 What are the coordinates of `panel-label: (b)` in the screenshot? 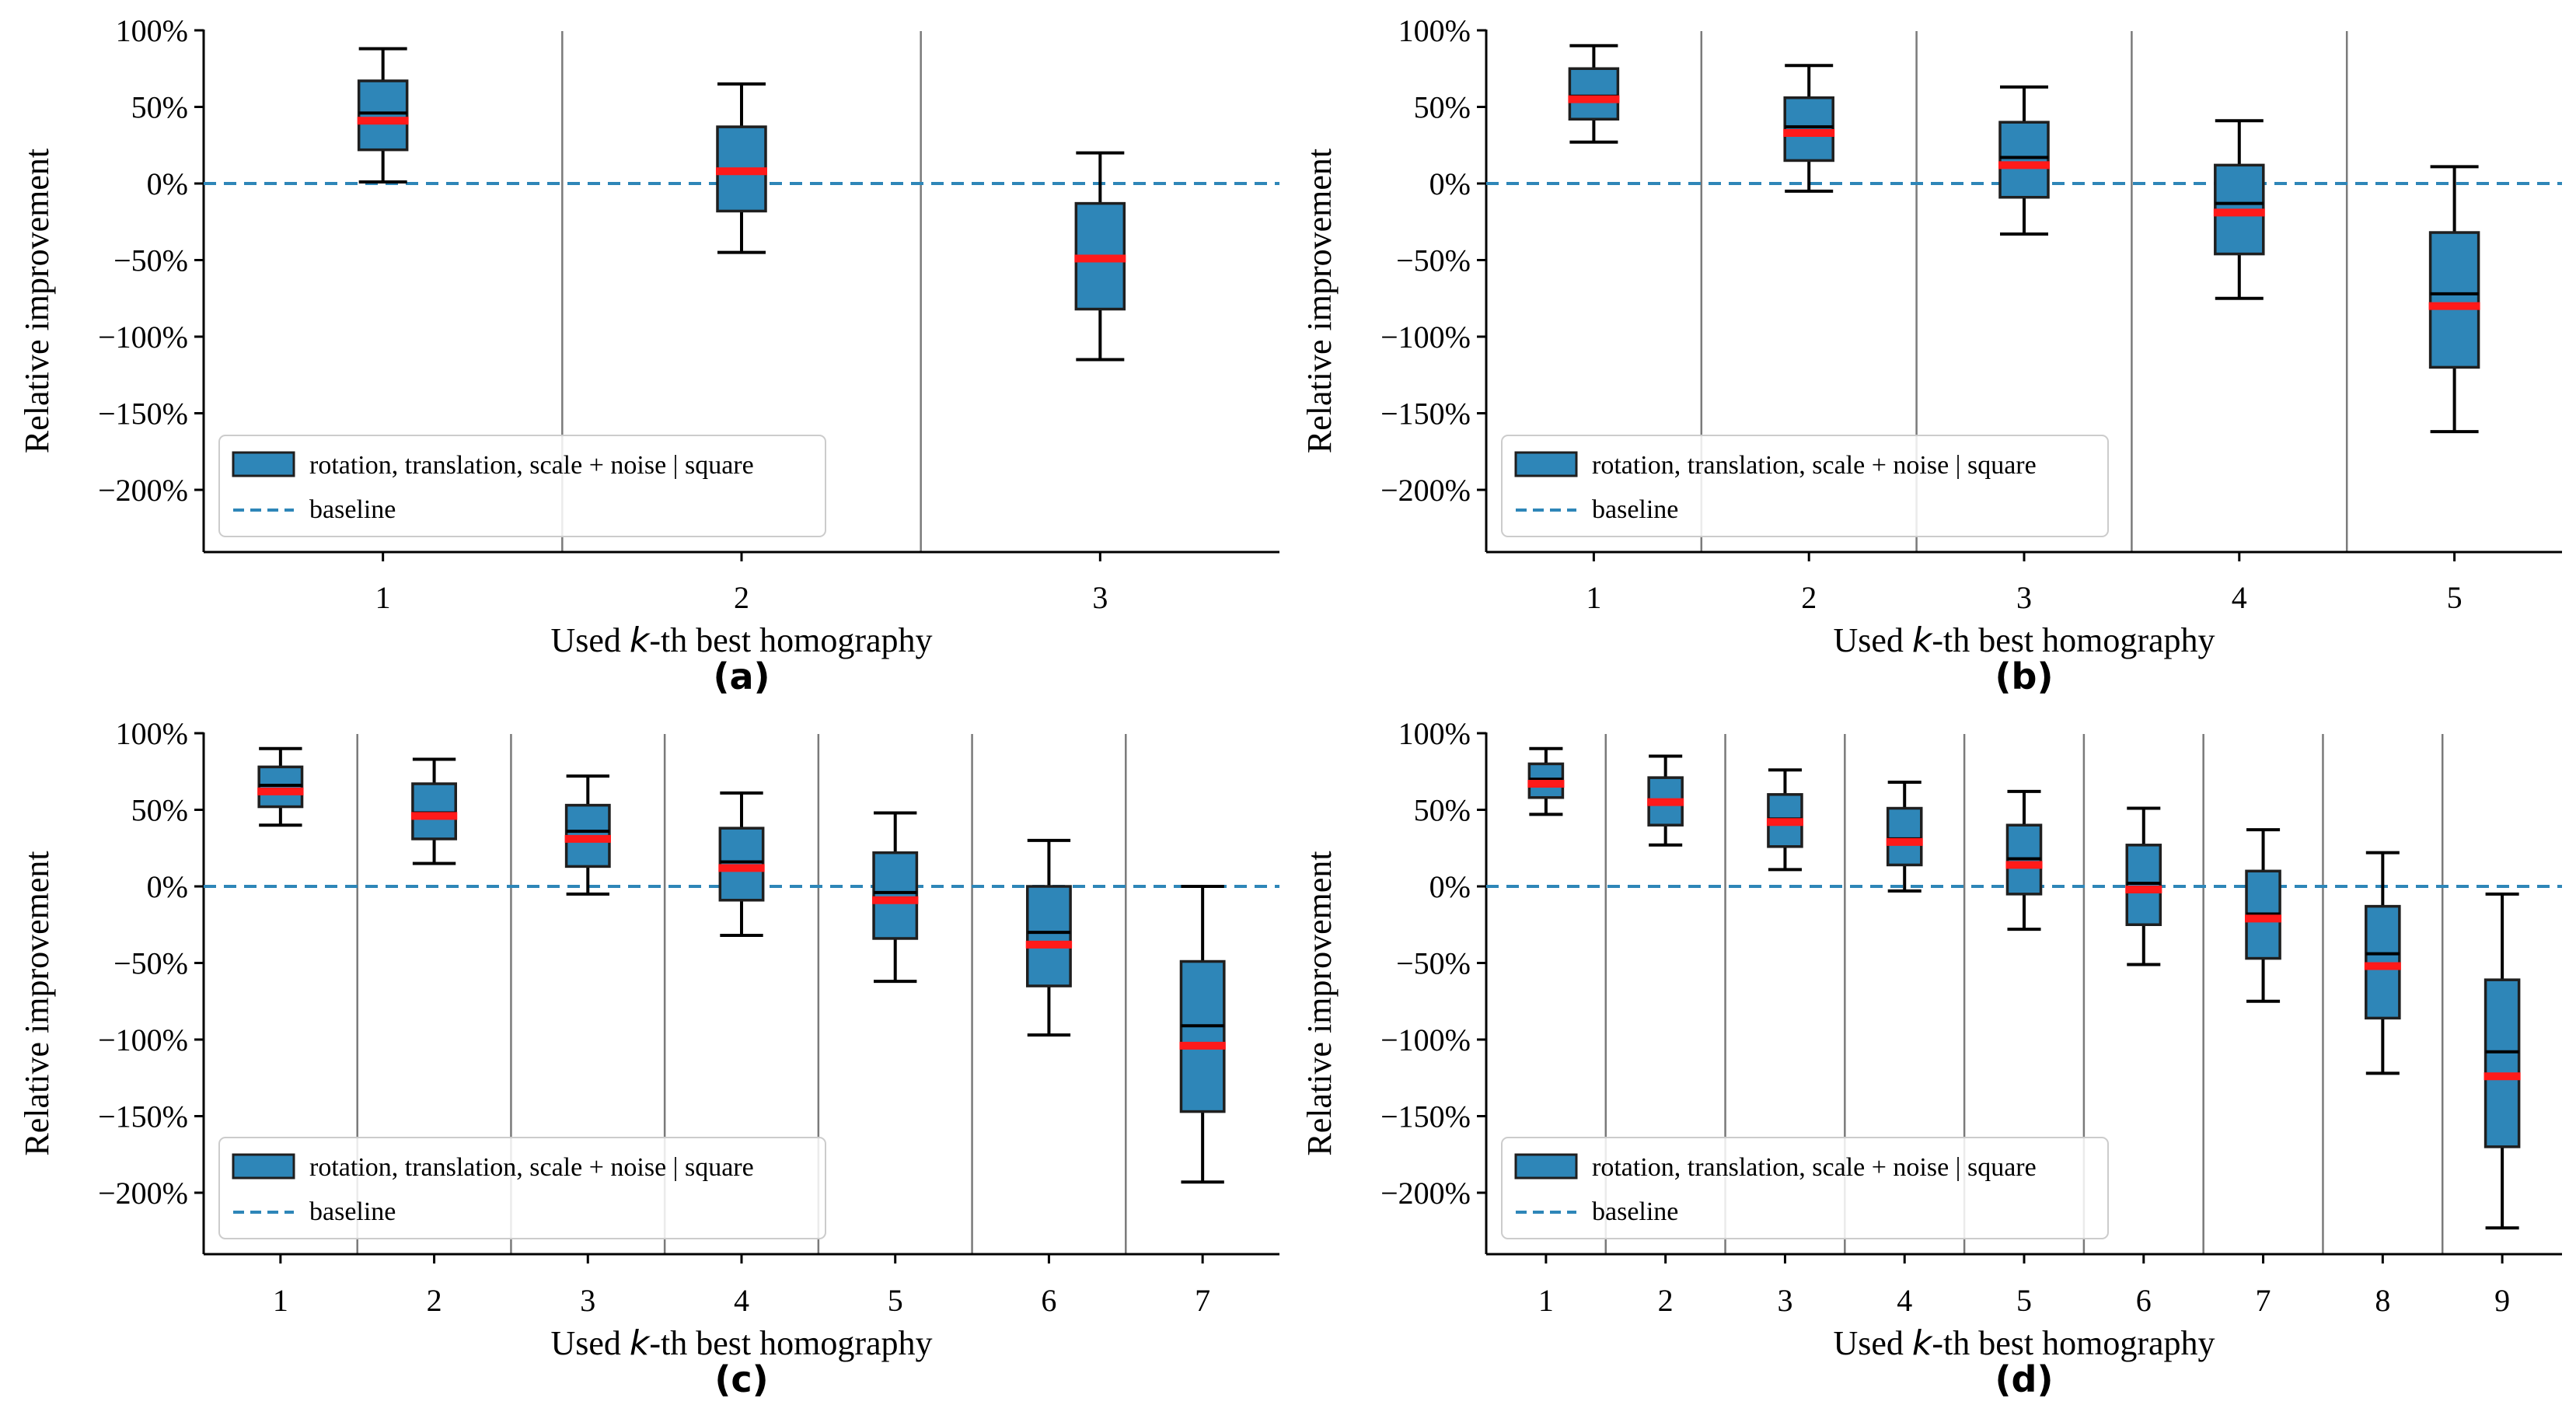 It's located at (2024, 676).